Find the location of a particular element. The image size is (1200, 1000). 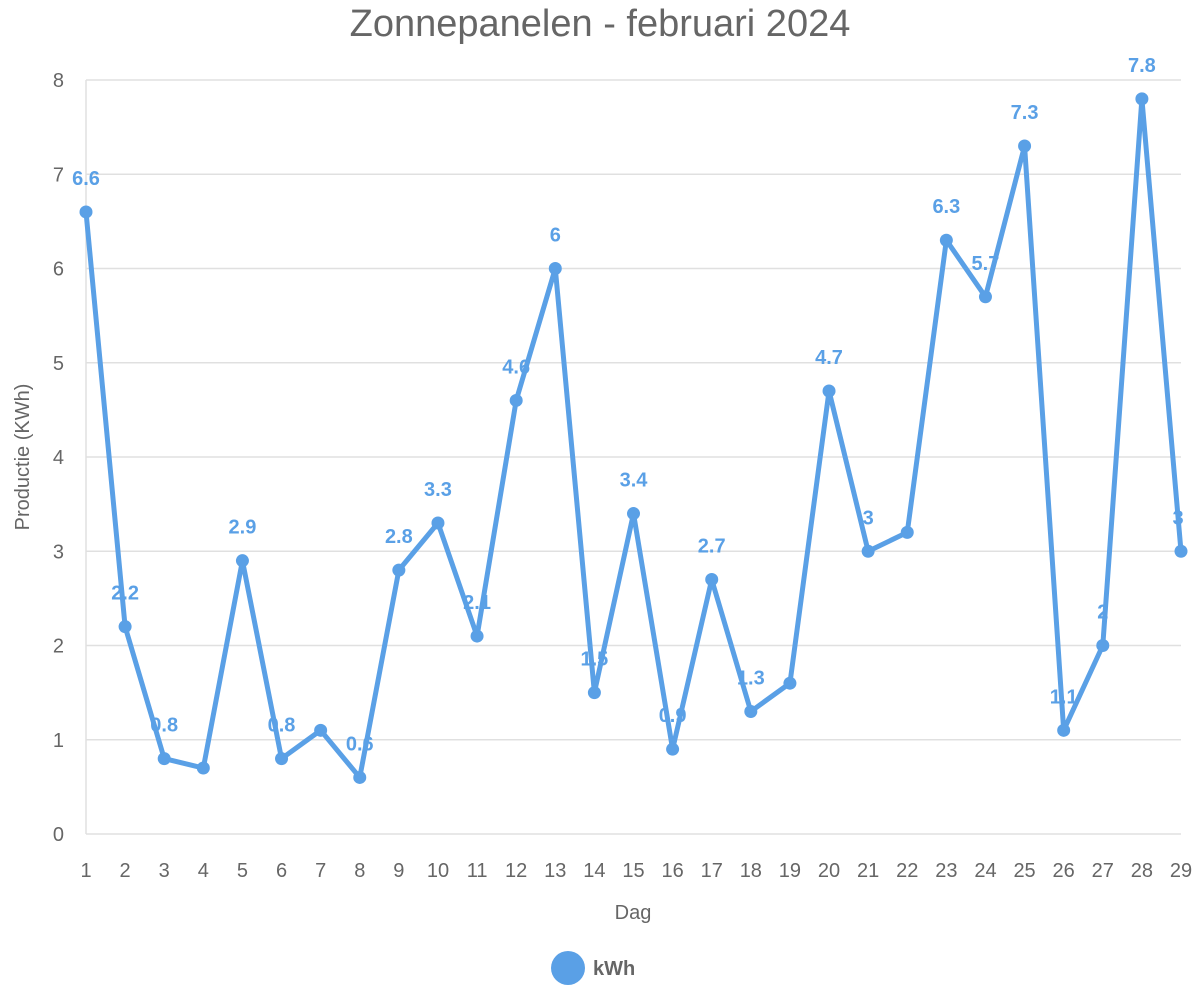

data-label: 2.9 is located at coordinates (243, 528).